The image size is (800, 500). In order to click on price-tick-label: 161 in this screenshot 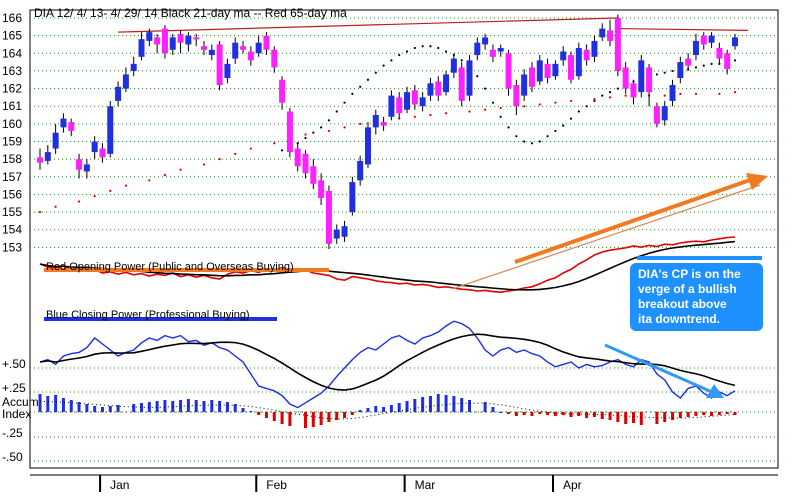, I will do `click(12, 106)`.